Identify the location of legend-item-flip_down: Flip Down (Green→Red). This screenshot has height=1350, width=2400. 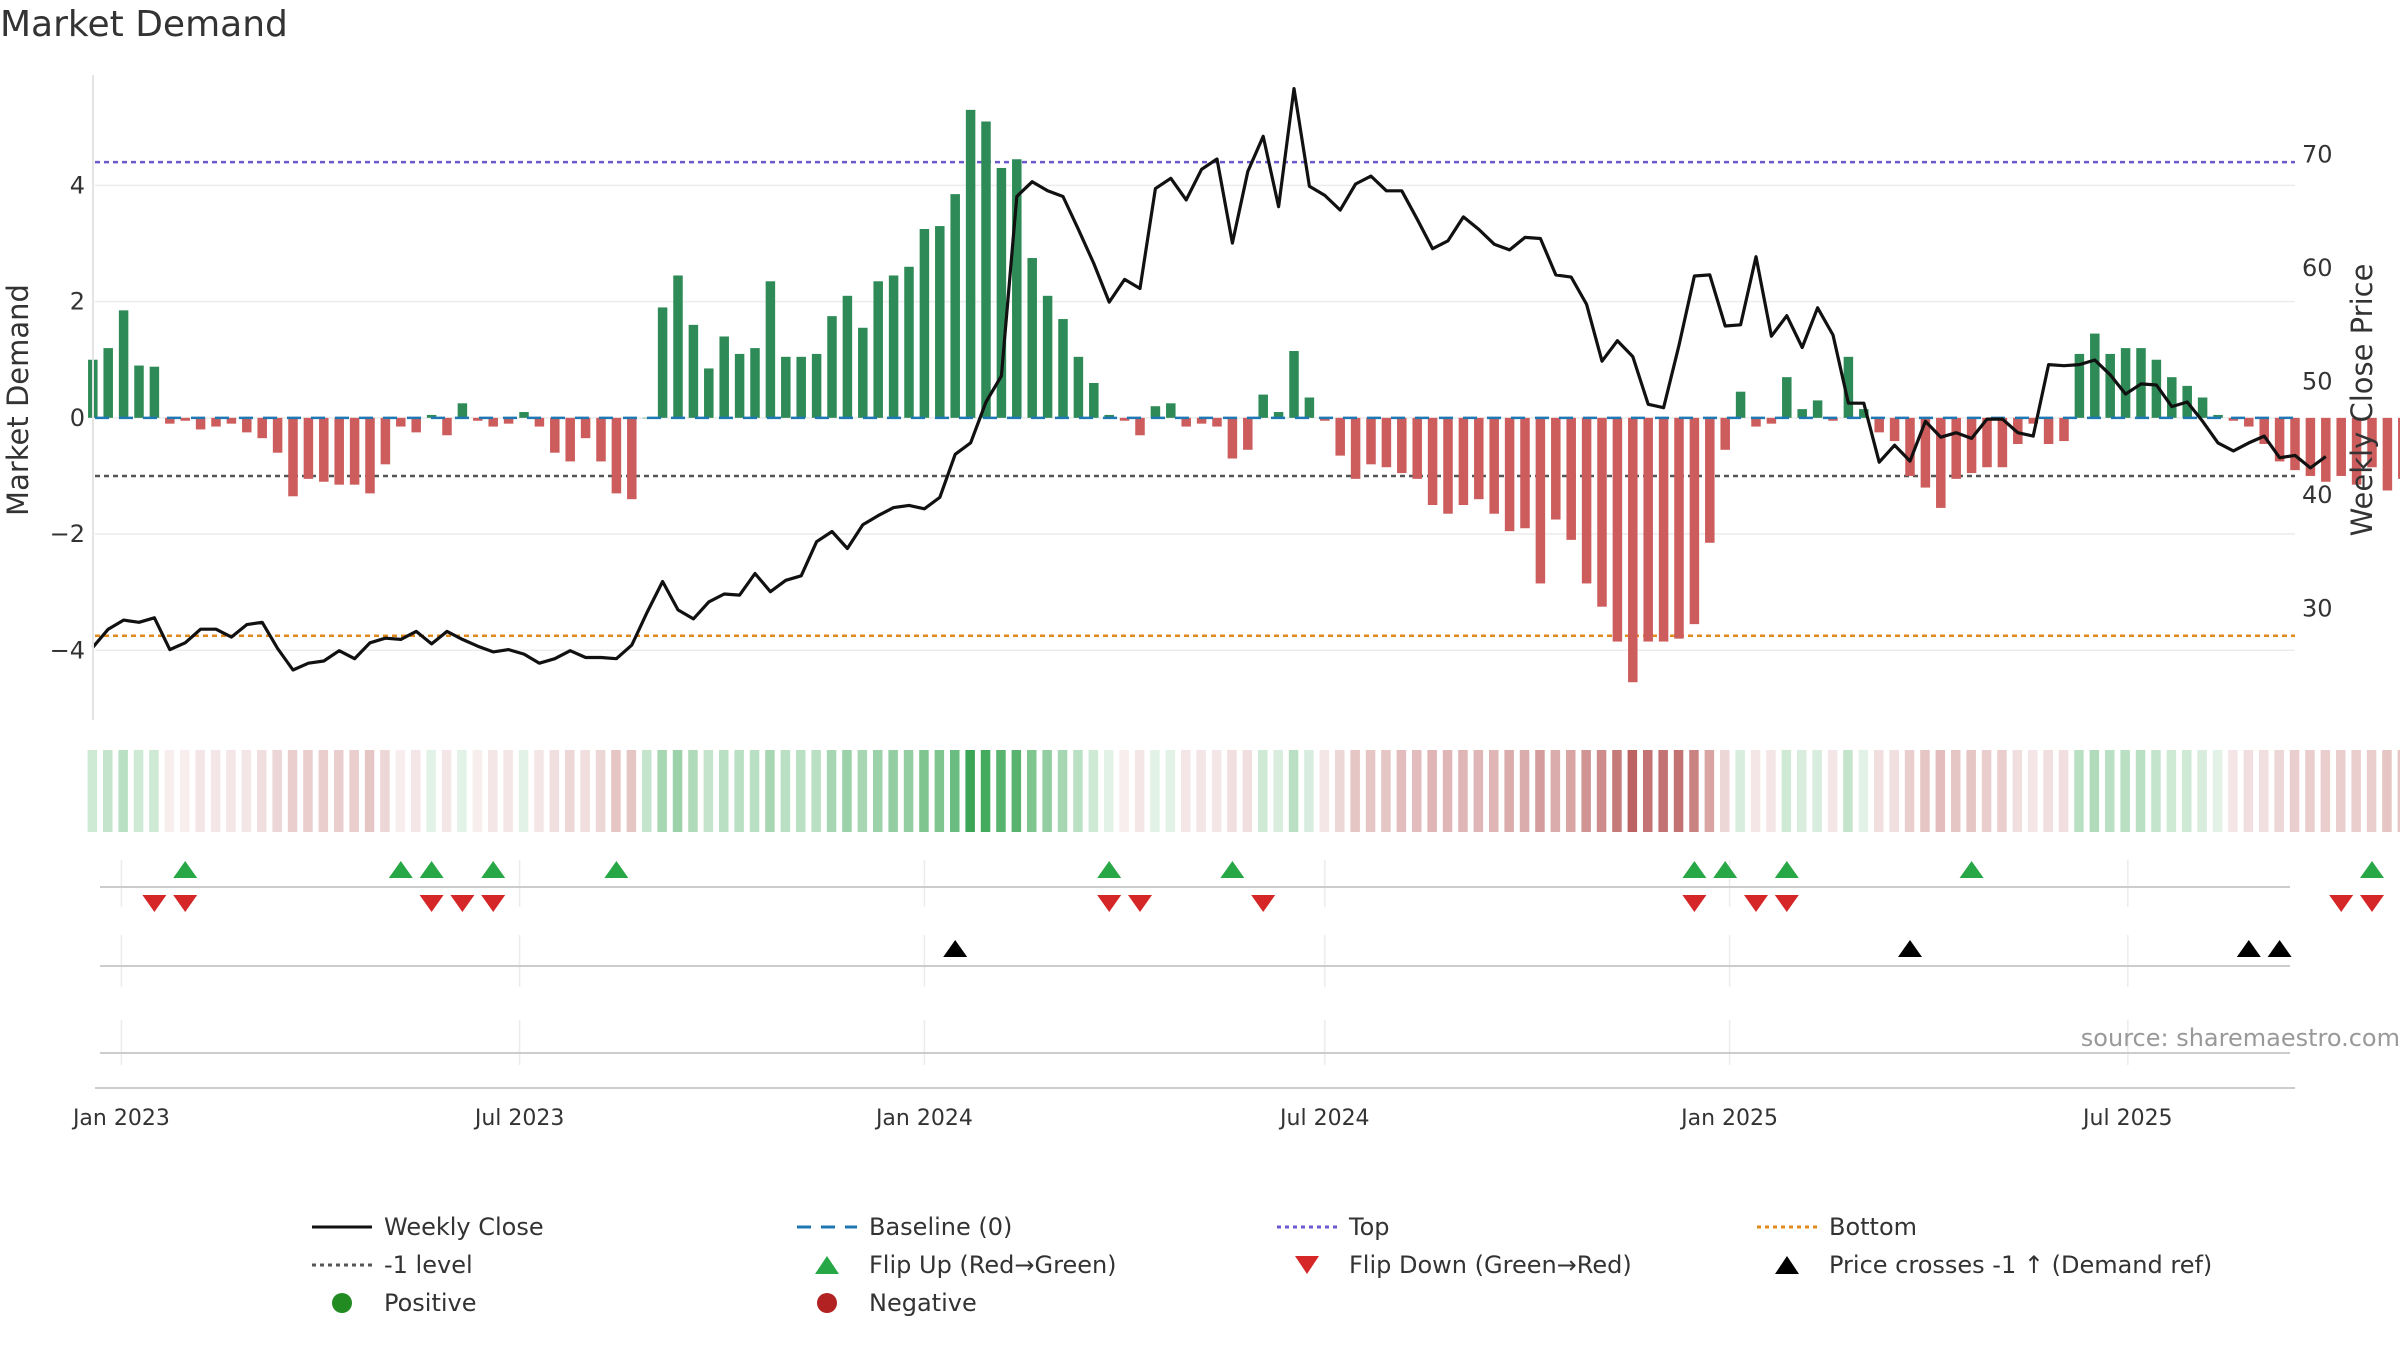
(1448, 1265).